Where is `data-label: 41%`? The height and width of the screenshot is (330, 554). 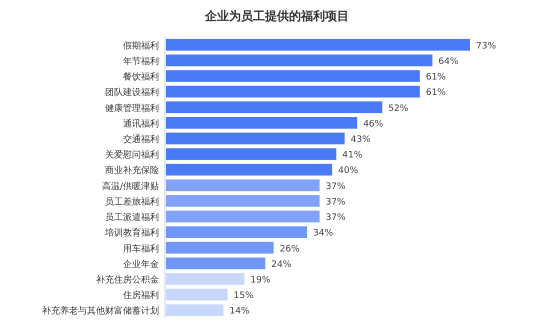 data-label: 41% is located at coordinates (352, 155).